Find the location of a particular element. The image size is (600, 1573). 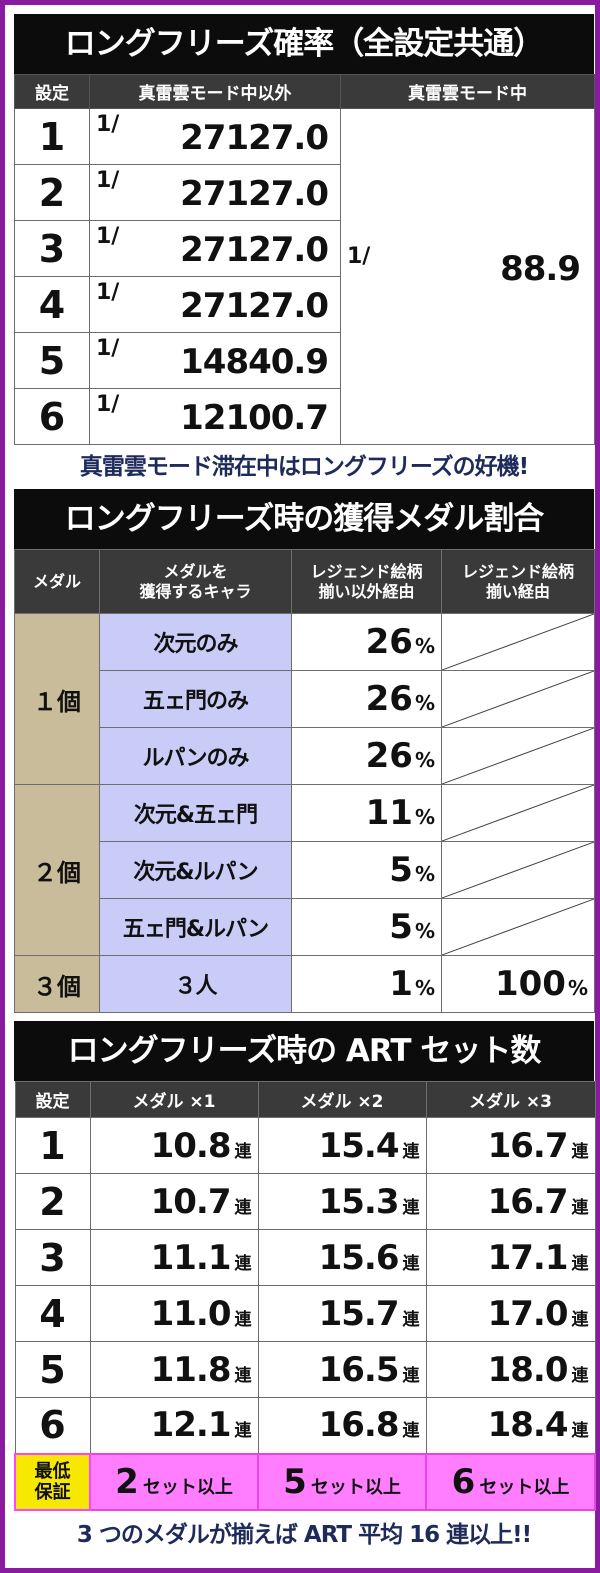

long-freeze-probability-title: ロングフリーズ確率（全設定共通） is located at coordinates (304, 44).